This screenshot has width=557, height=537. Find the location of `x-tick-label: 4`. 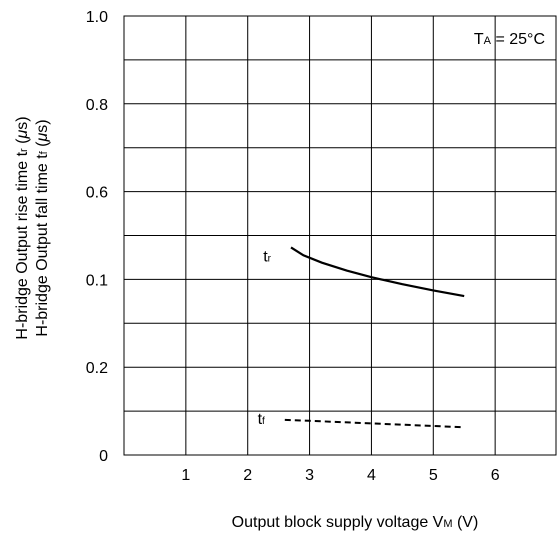

x-tick-label: 4 is located at coordinates (371, 475).